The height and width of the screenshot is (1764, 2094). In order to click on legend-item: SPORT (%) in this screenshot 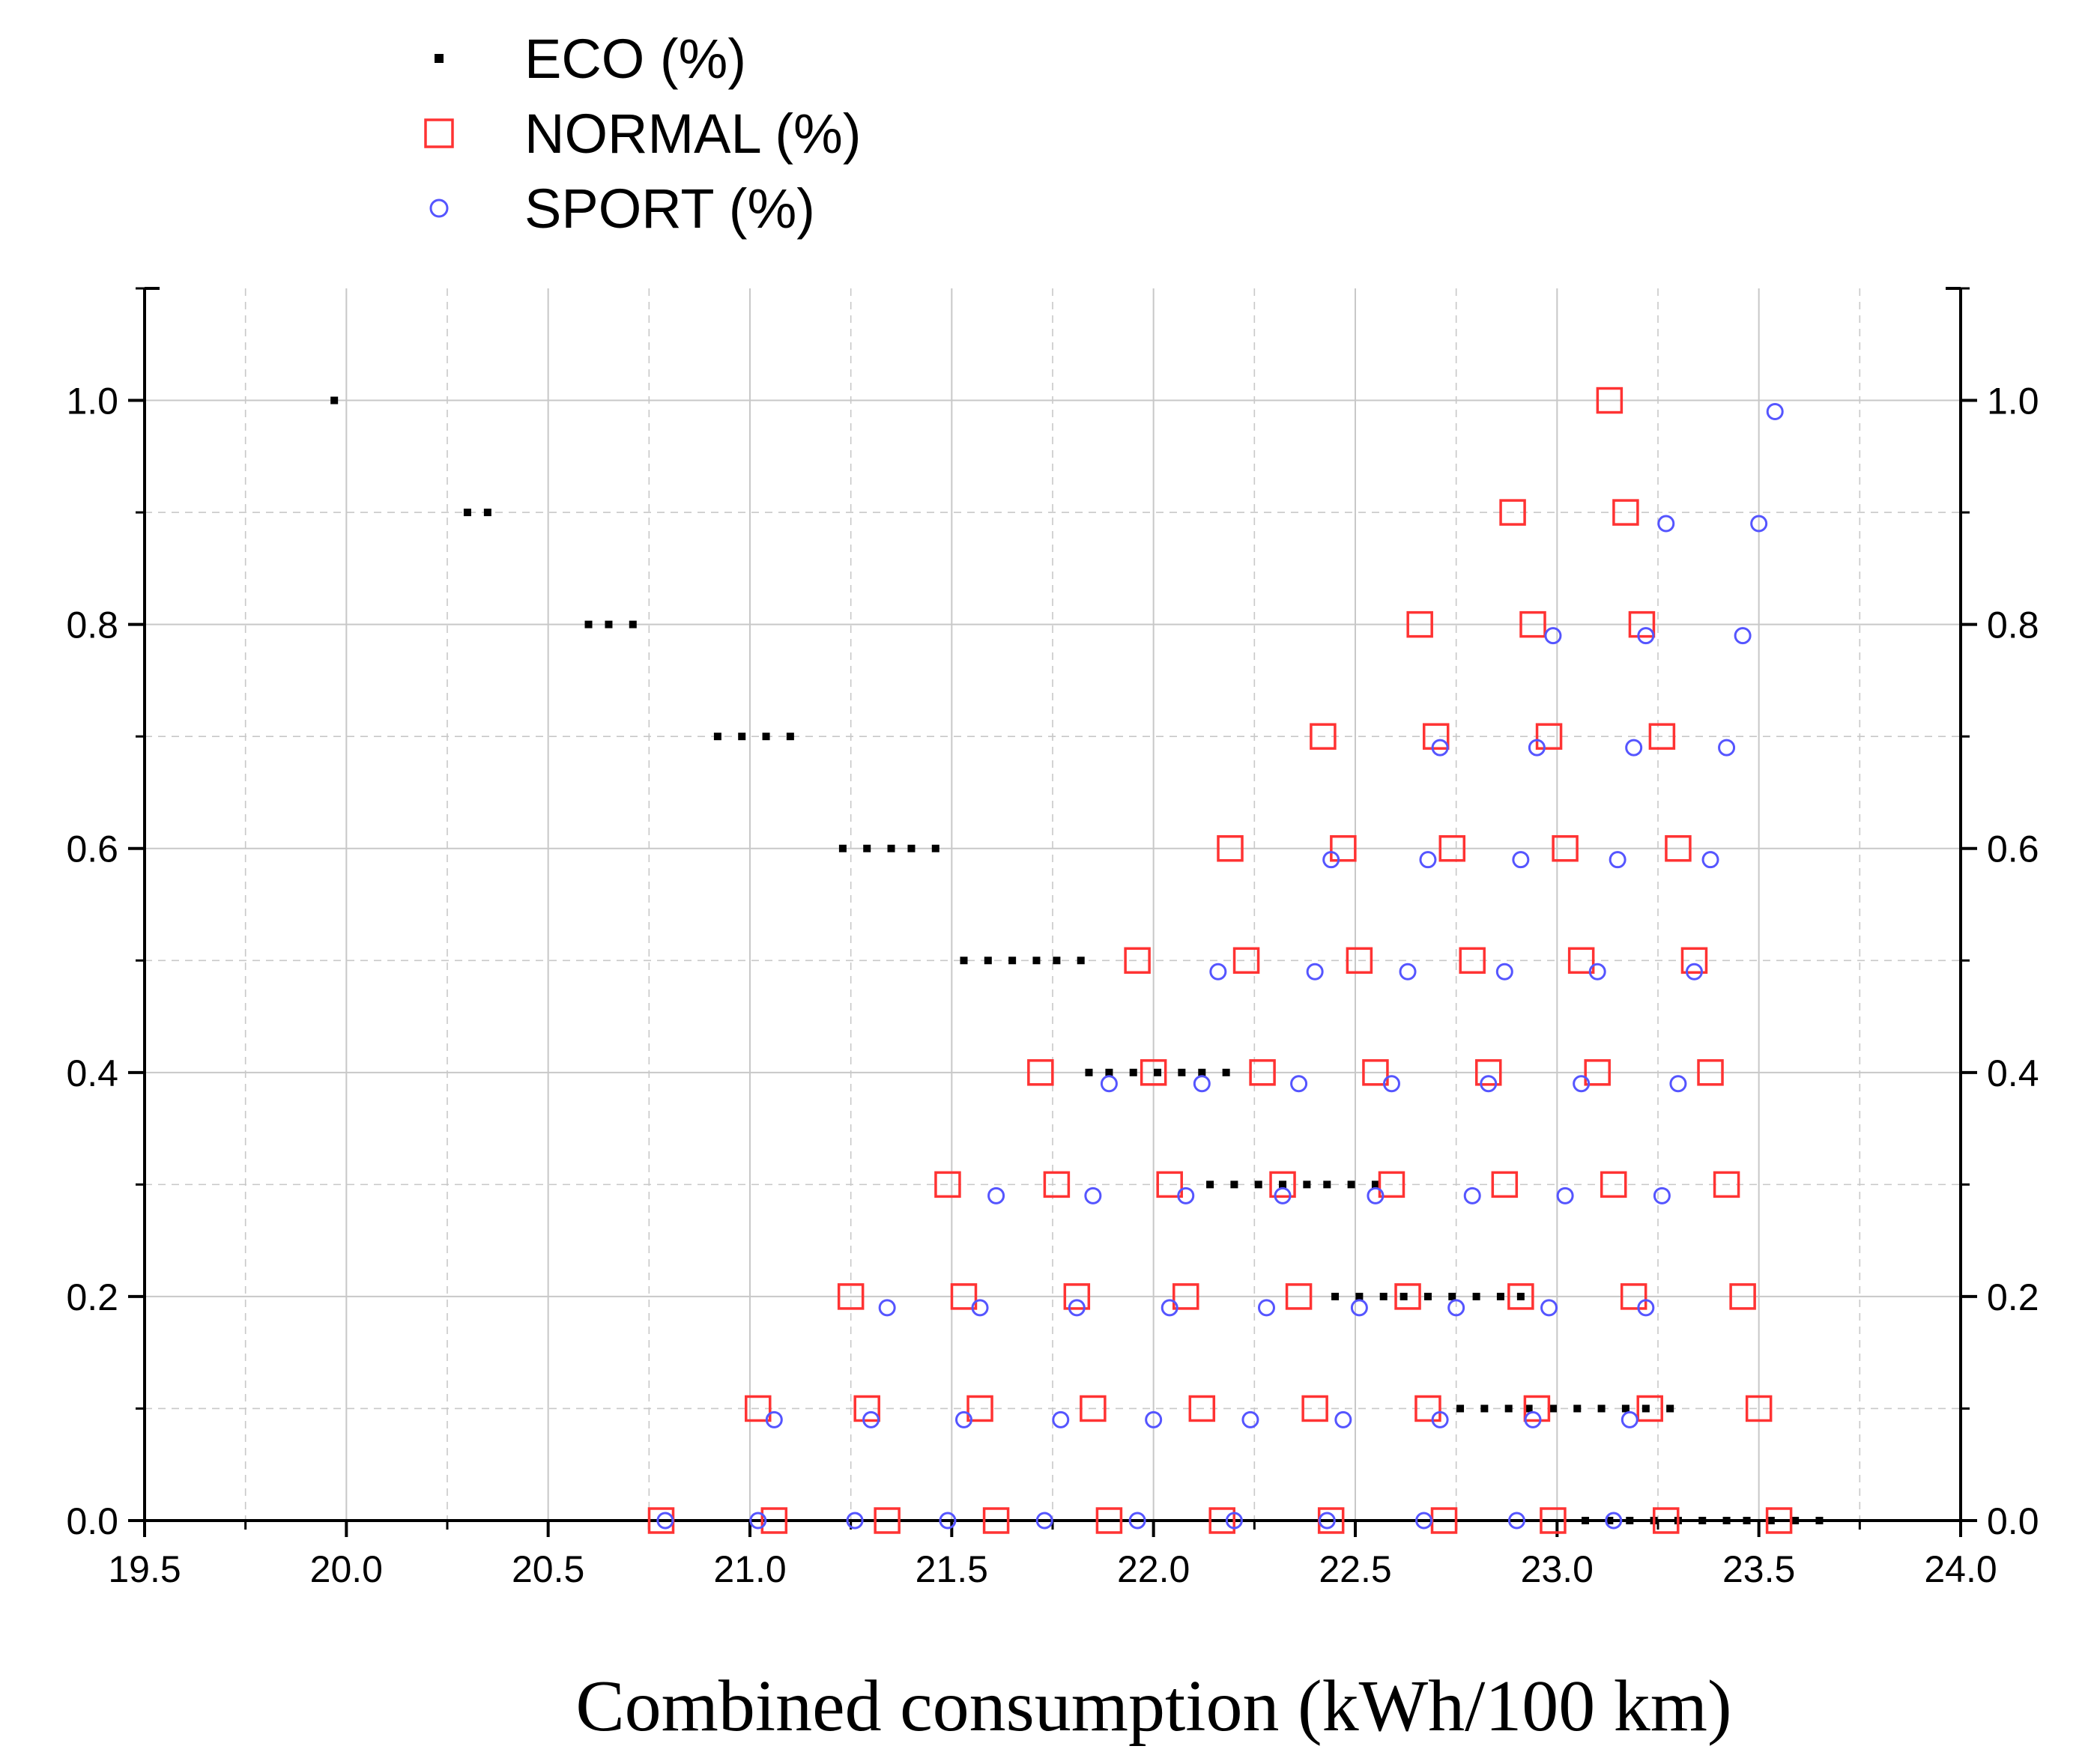, I will do `click(622, 209)`.